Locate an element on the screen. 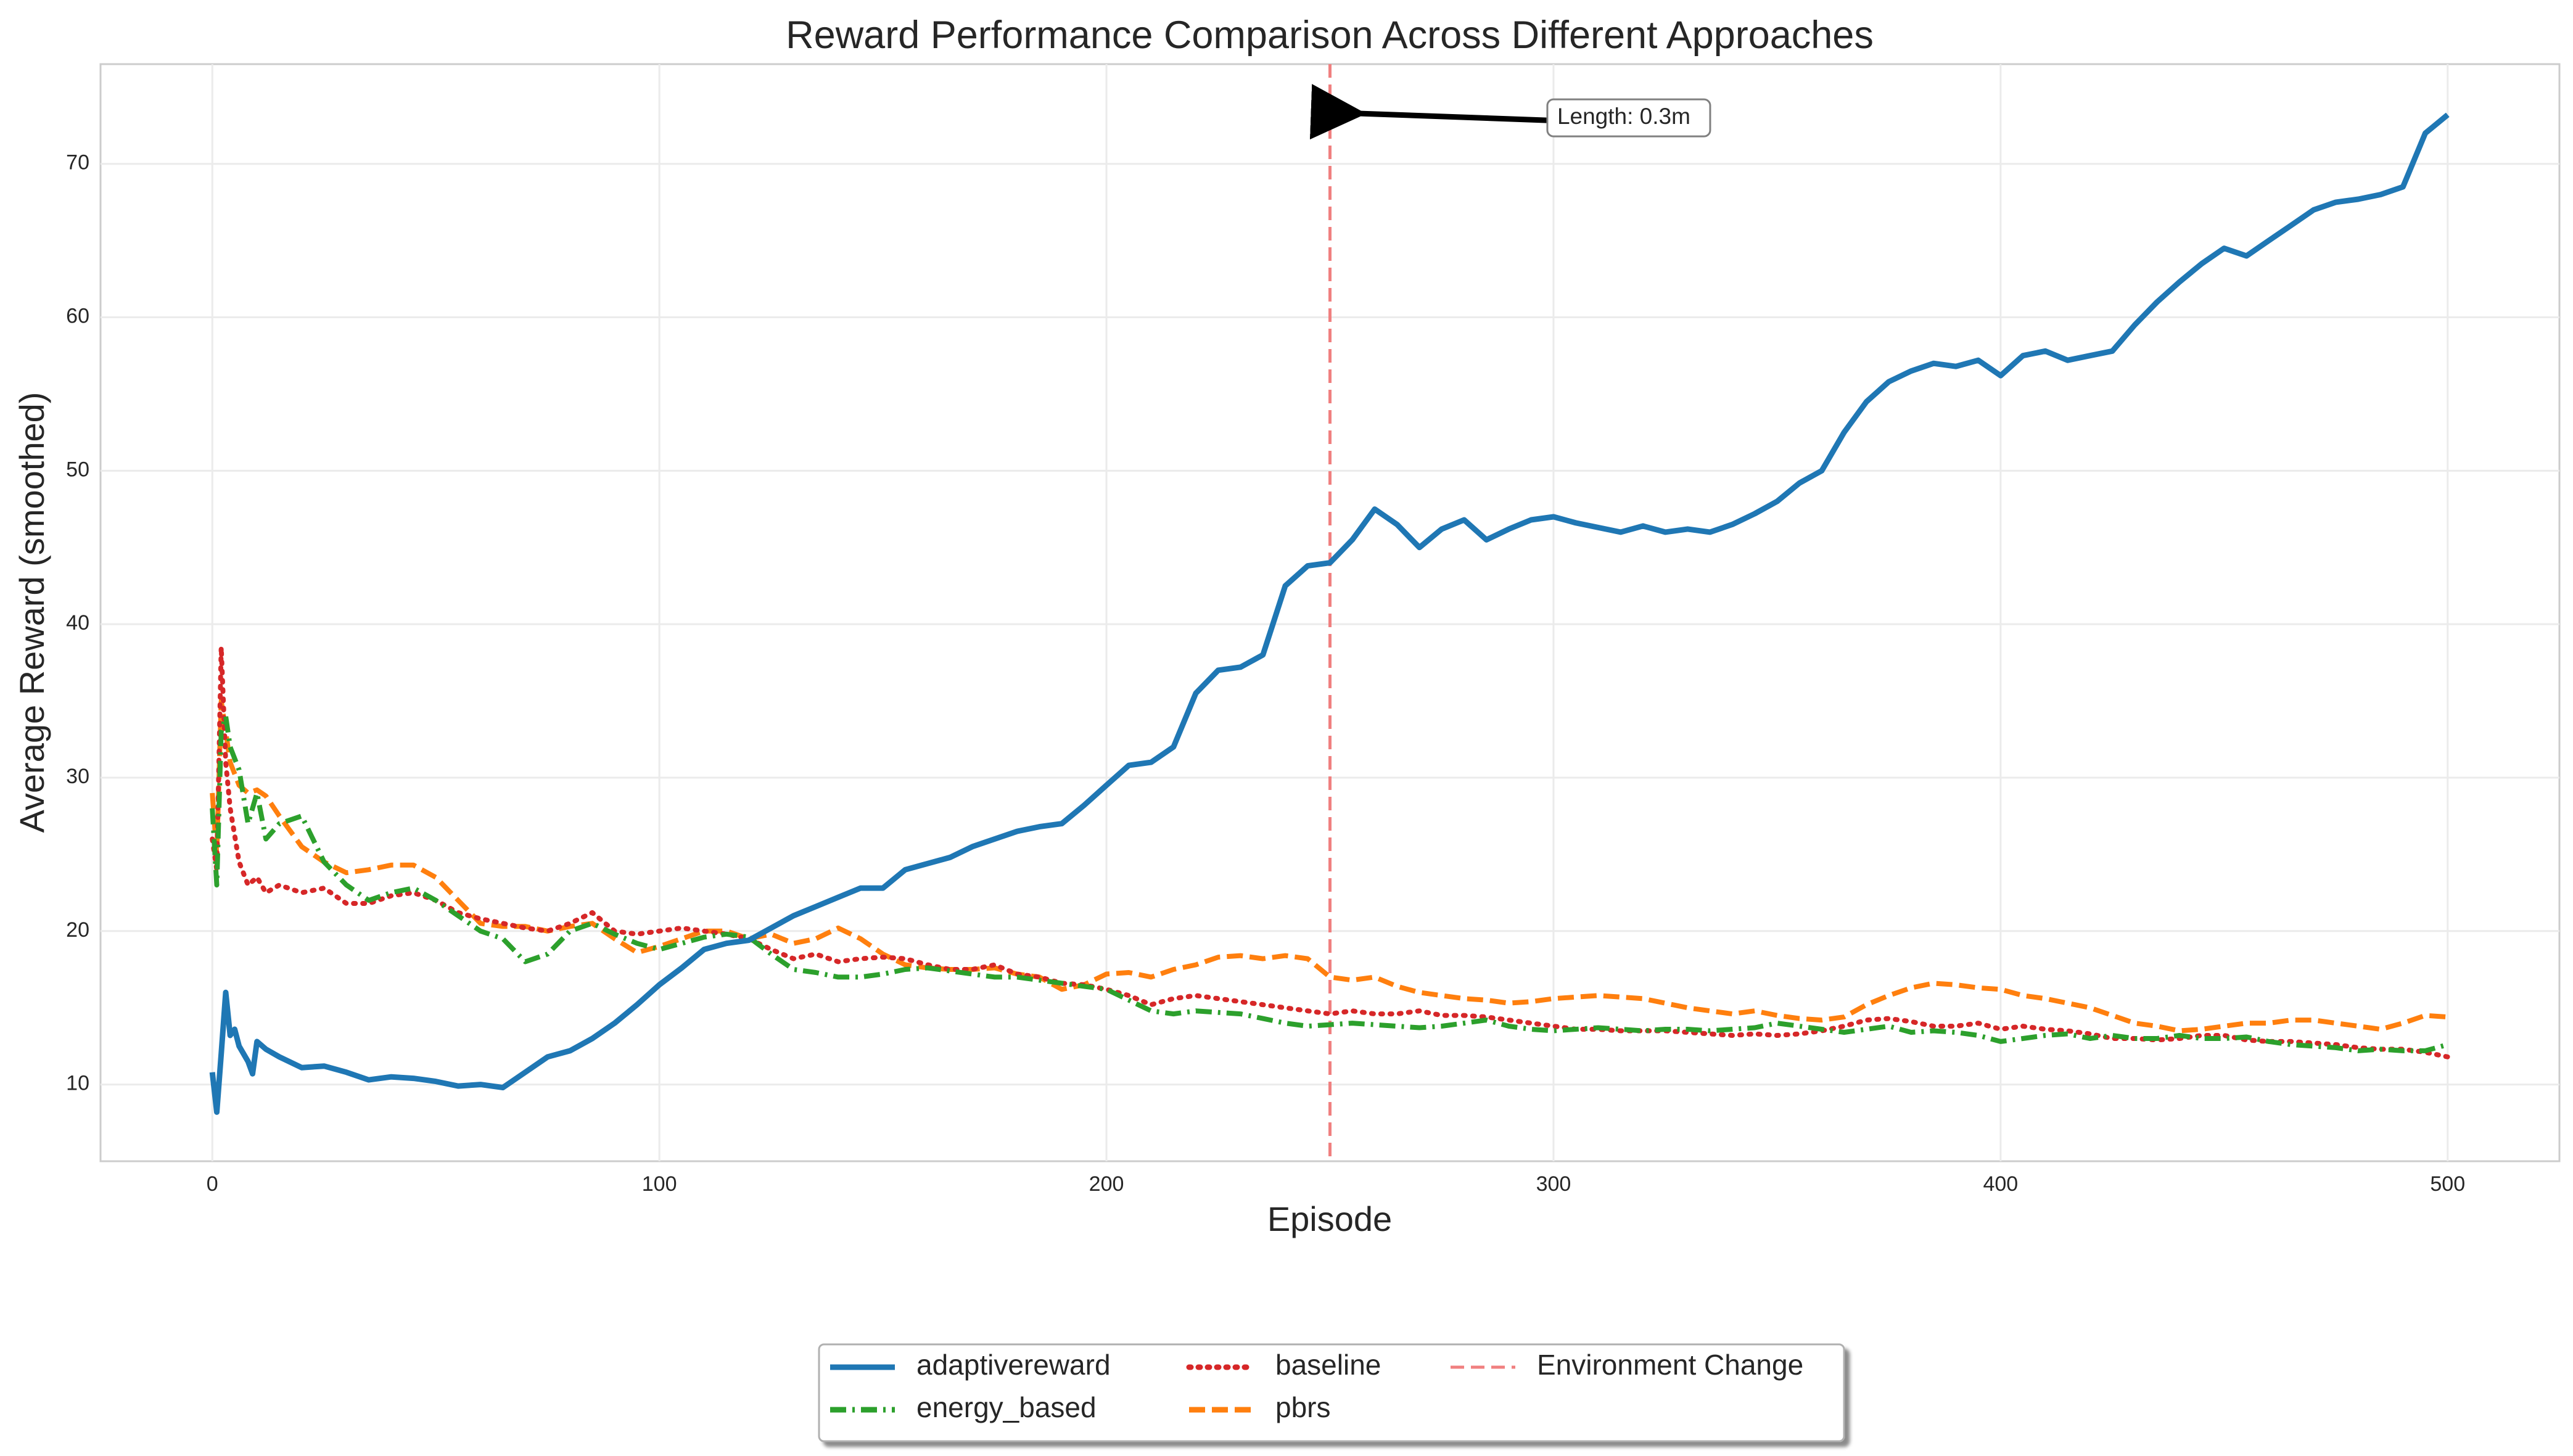  annotation: Length: 0.3m is located at coordinates (1510, 112).